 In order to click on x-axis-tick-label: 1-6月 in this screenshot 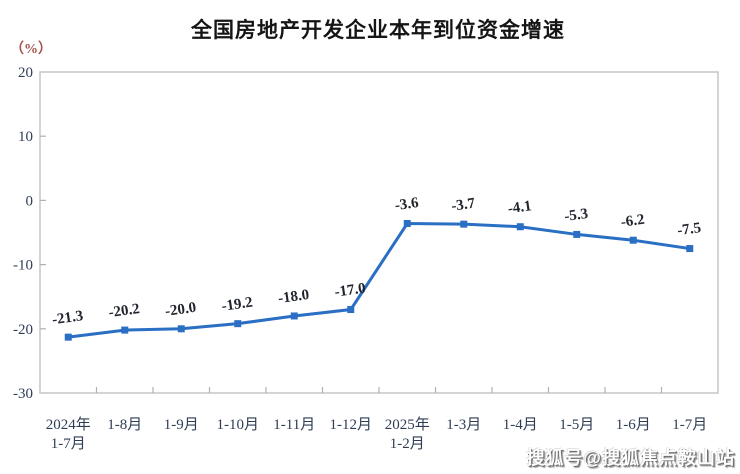, I will do `click(633, 425)`.